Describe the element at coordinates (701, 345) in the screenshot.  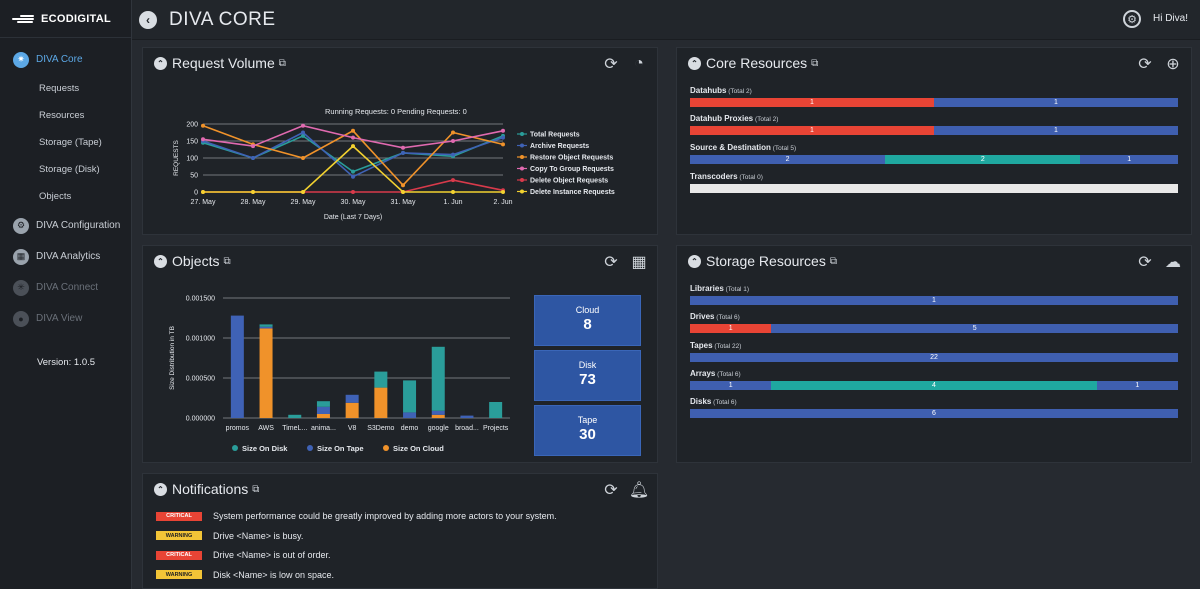
I see `resource-name: Tapes` at that location.